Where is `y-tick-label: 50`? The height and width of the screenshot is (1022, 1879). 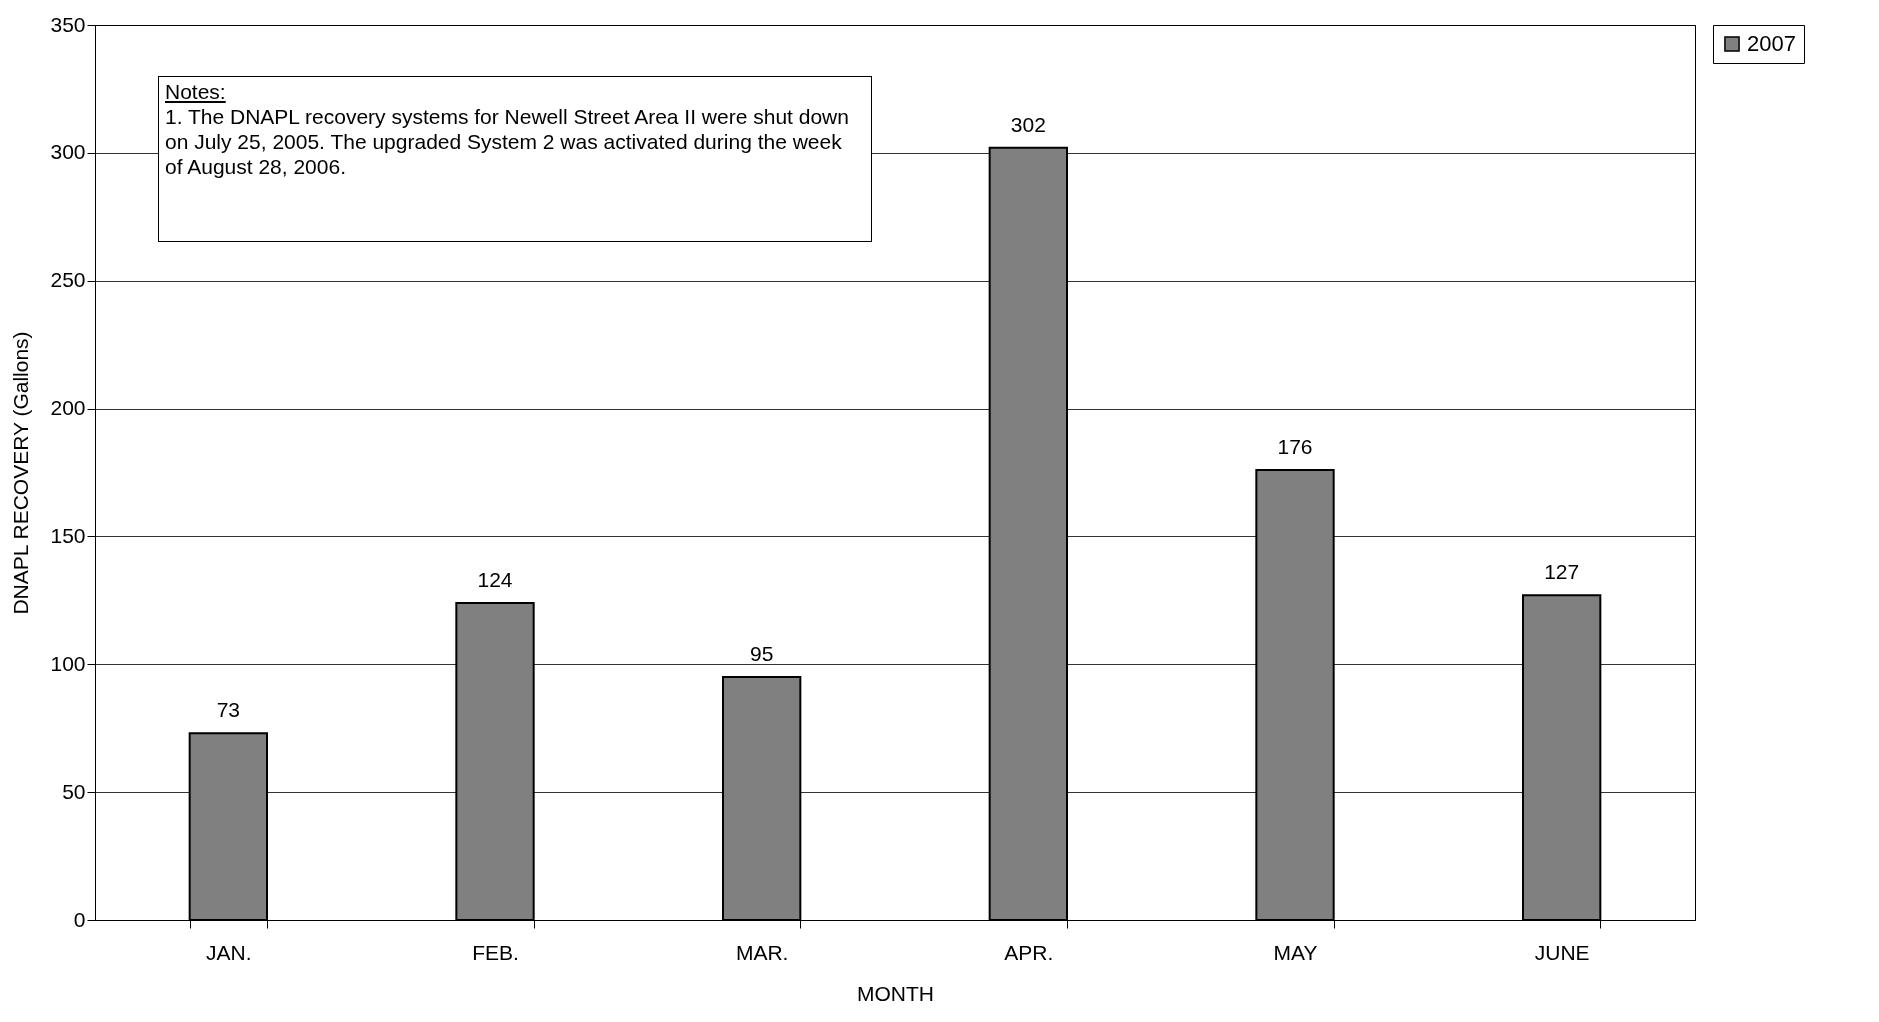 y-tick-label: 50 is located at coordinates (74, 791).